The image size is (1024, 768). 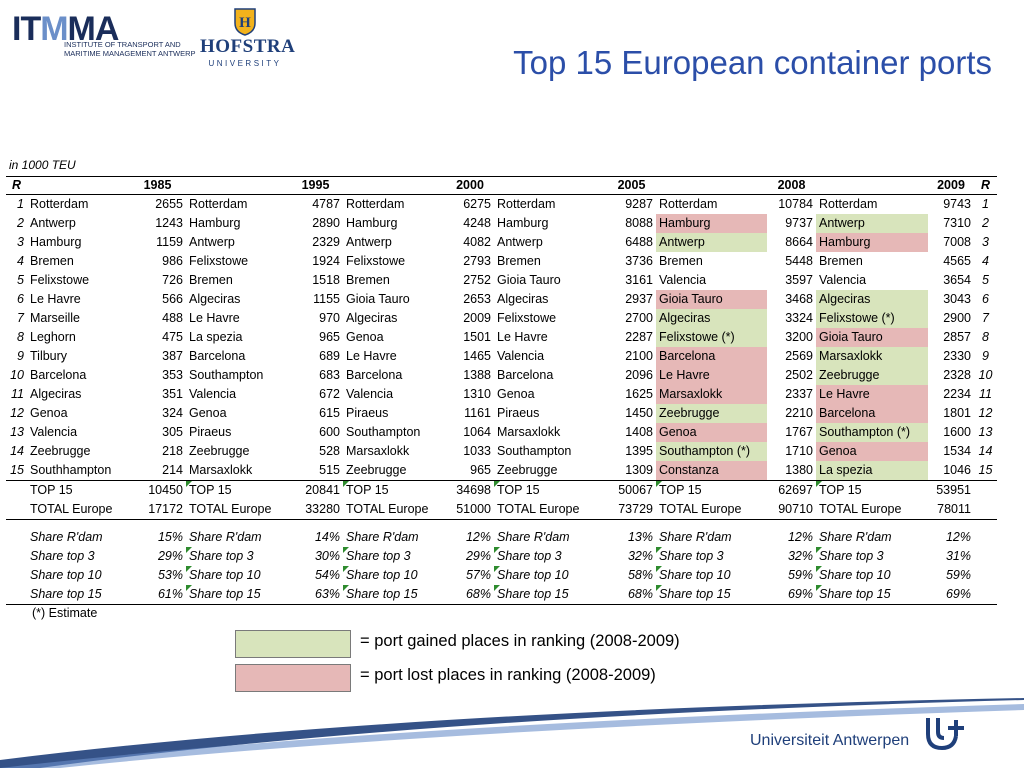 I want to click on teu-value-cell: 1600, so click(x=957, y=432).